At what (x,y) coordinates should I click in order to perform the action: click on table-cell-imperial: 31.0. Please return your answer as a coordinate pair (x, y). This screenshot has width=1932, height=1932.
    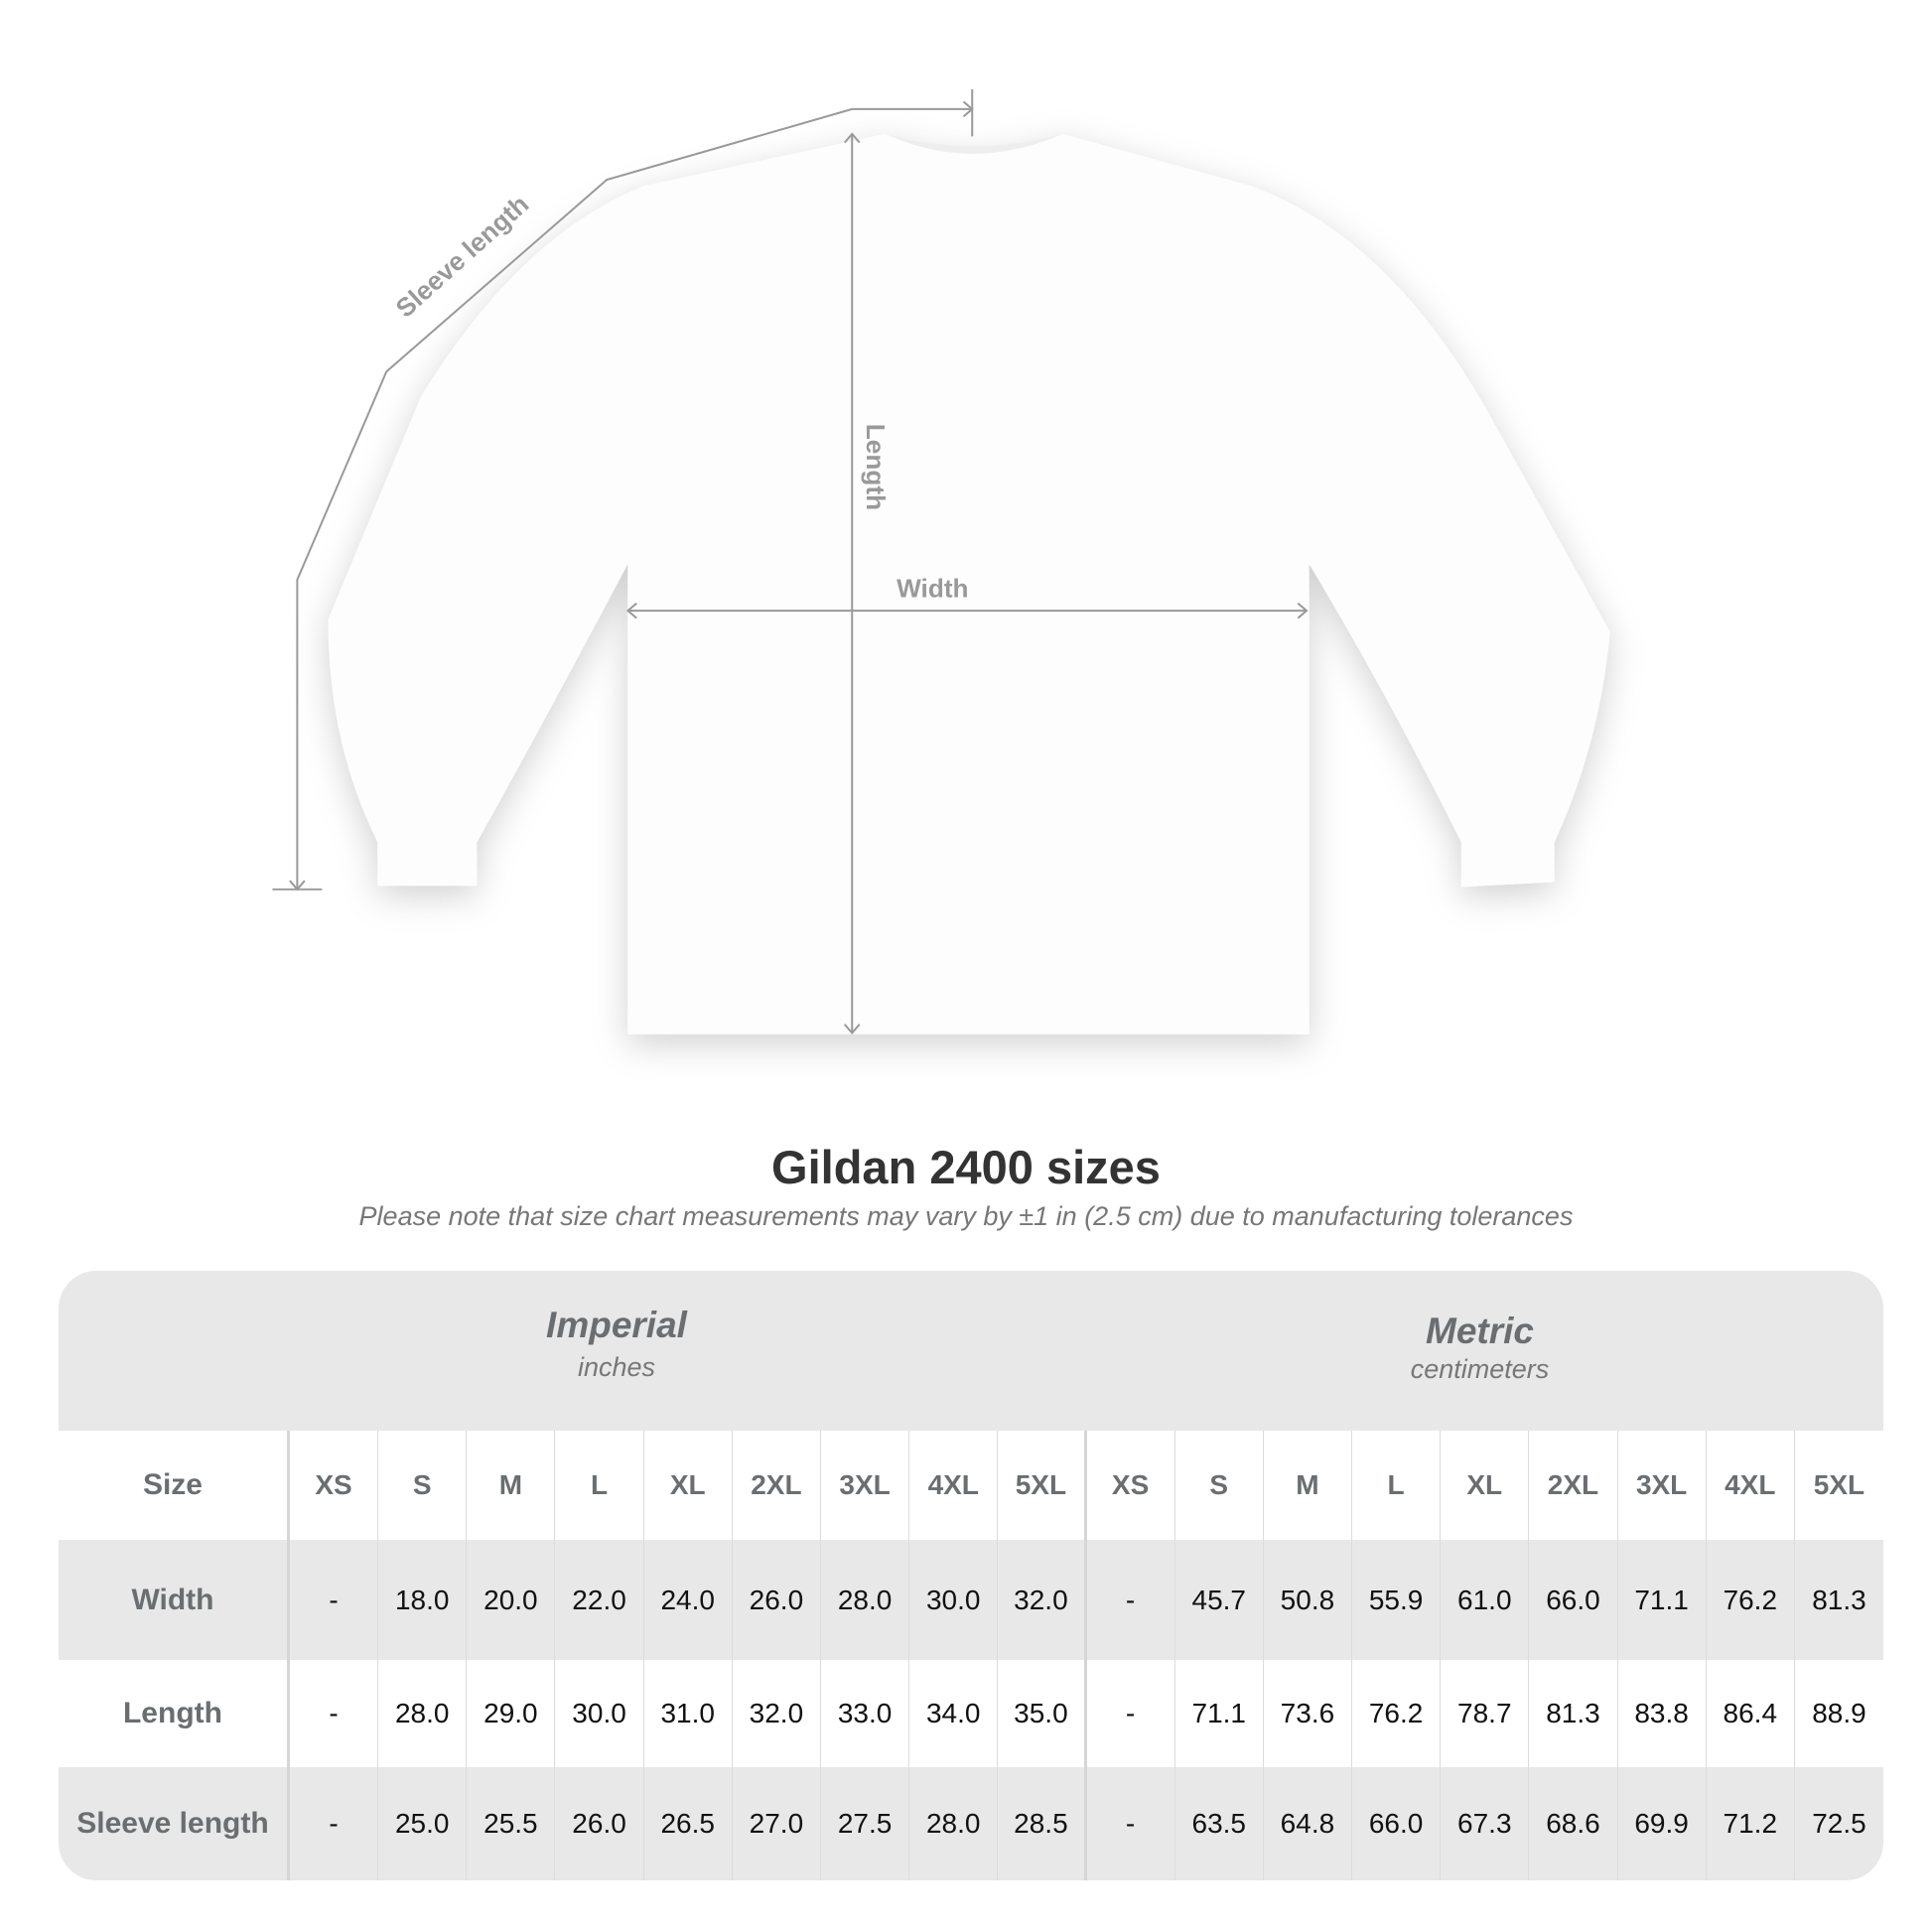
    Looking at the image, I should click on (688, 1714).